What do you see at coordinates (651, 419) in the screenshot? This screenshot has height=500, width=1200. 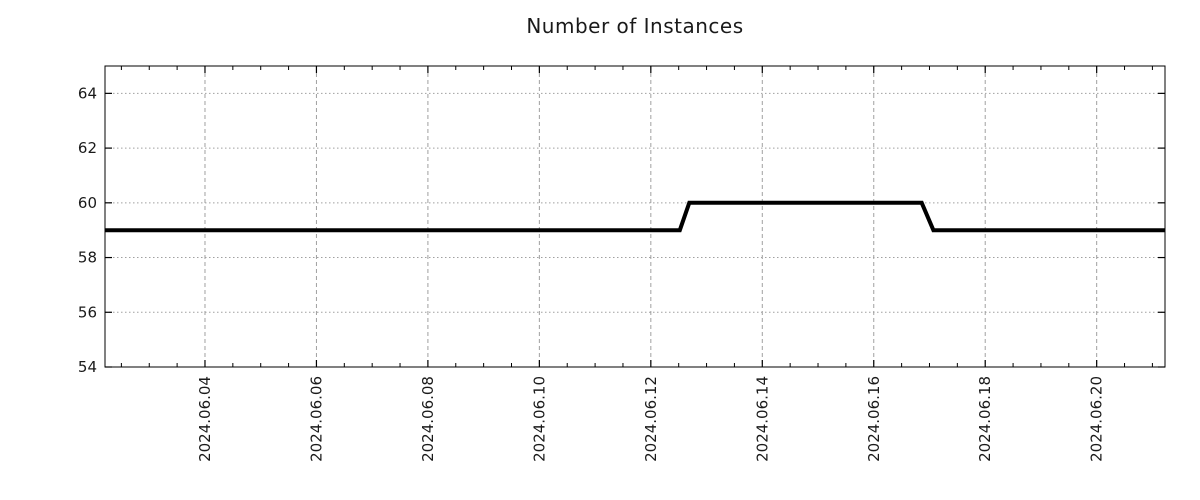 I see `x-tick-label: 2024.06.12` at bounding box center [651, 419].